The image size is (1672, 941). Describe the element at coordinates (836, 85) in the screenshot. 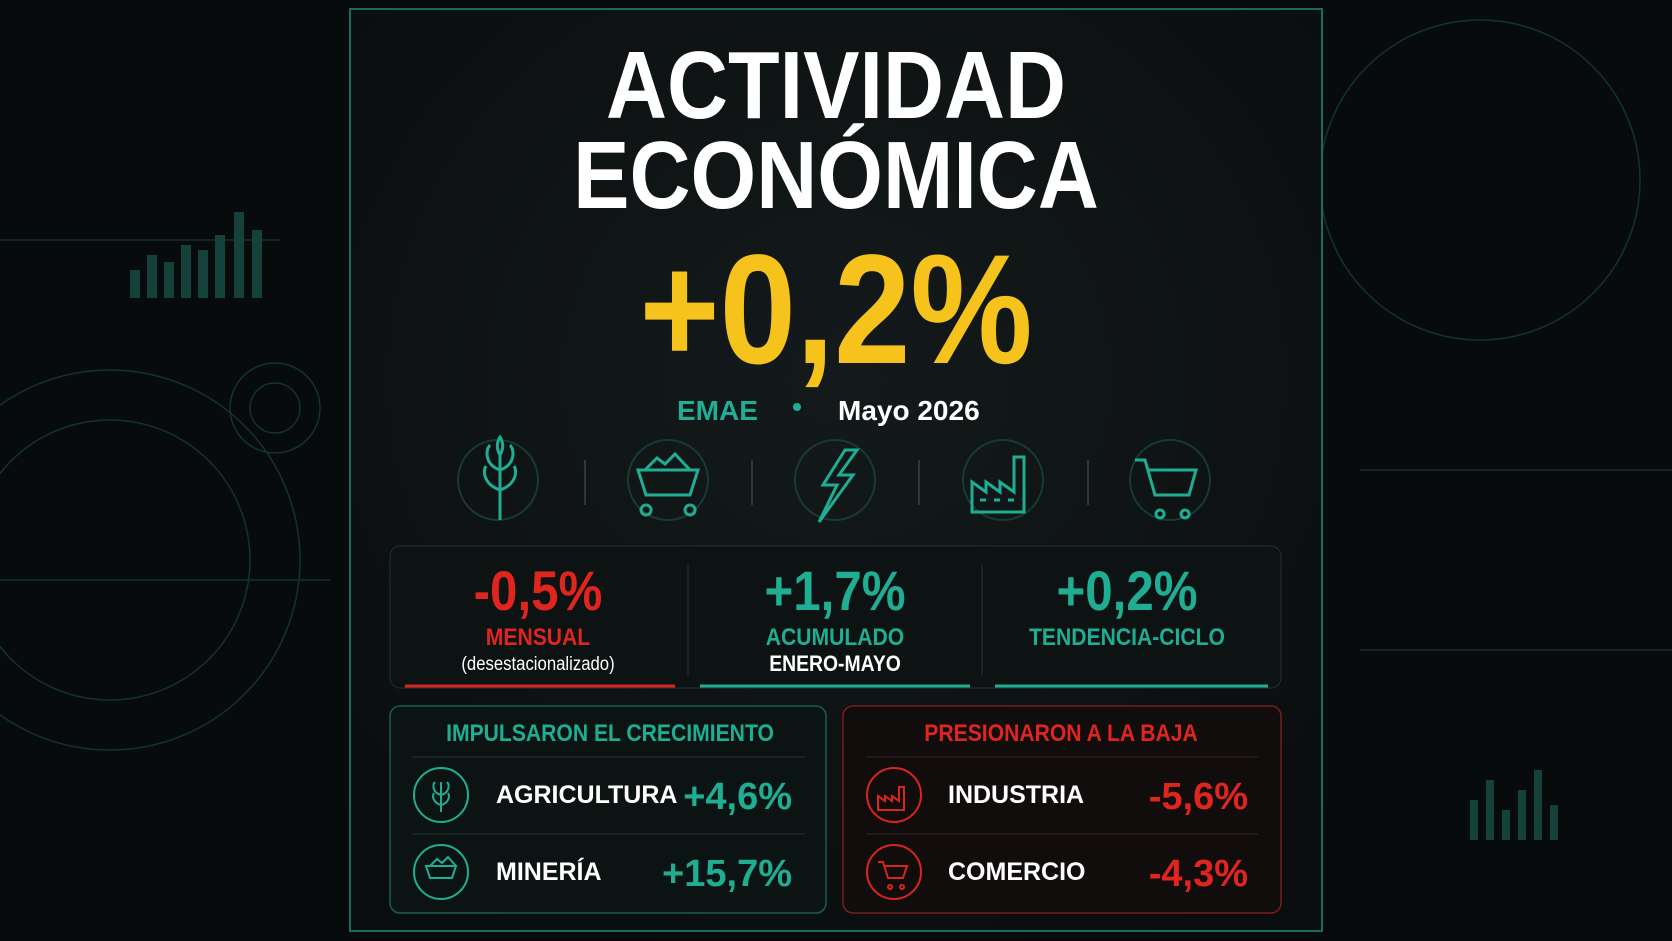

I see `title-line: ACTIVIDAD` at that location.